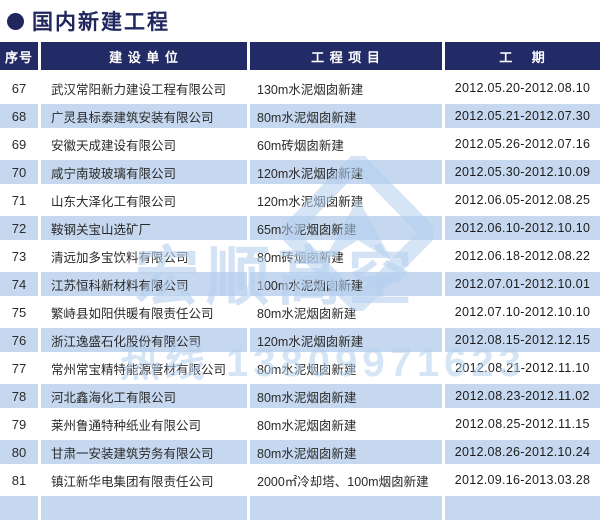 Image resolution: width=600 pixels, height=522 pixels. What do you see at coordinates (522, 284) in the screenshot?
I see `cell-period: 2012.07.01-2012.10.01` at bounding box center [522, 284].